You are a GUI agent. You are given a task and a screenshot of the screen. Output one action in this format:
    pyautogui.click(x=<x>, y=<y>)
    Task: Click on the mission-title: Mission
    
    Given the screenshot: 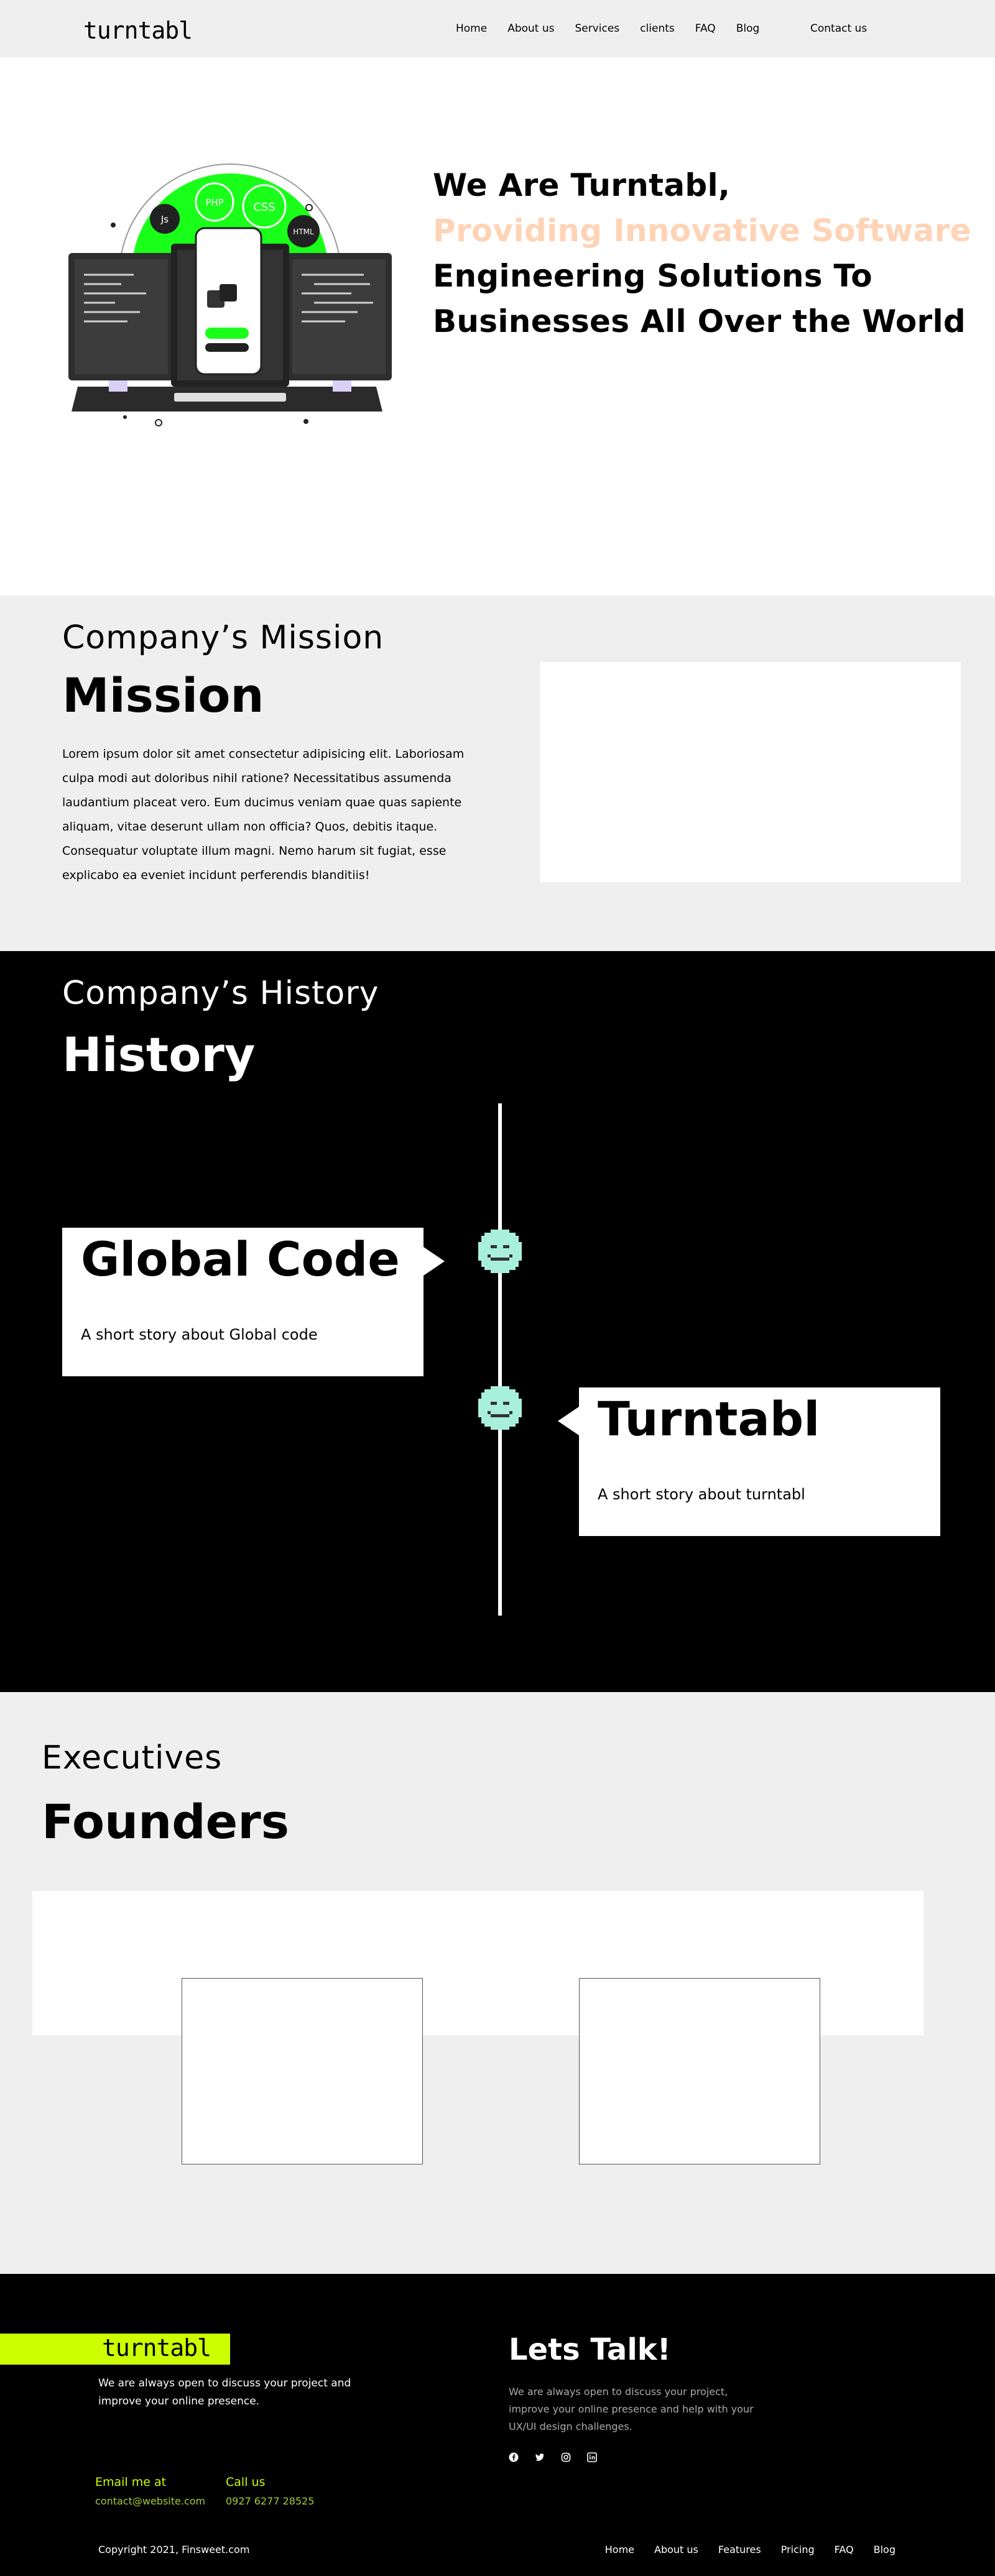 What is the action you would take?
    pyautogui.click(x=163, y=695)
    